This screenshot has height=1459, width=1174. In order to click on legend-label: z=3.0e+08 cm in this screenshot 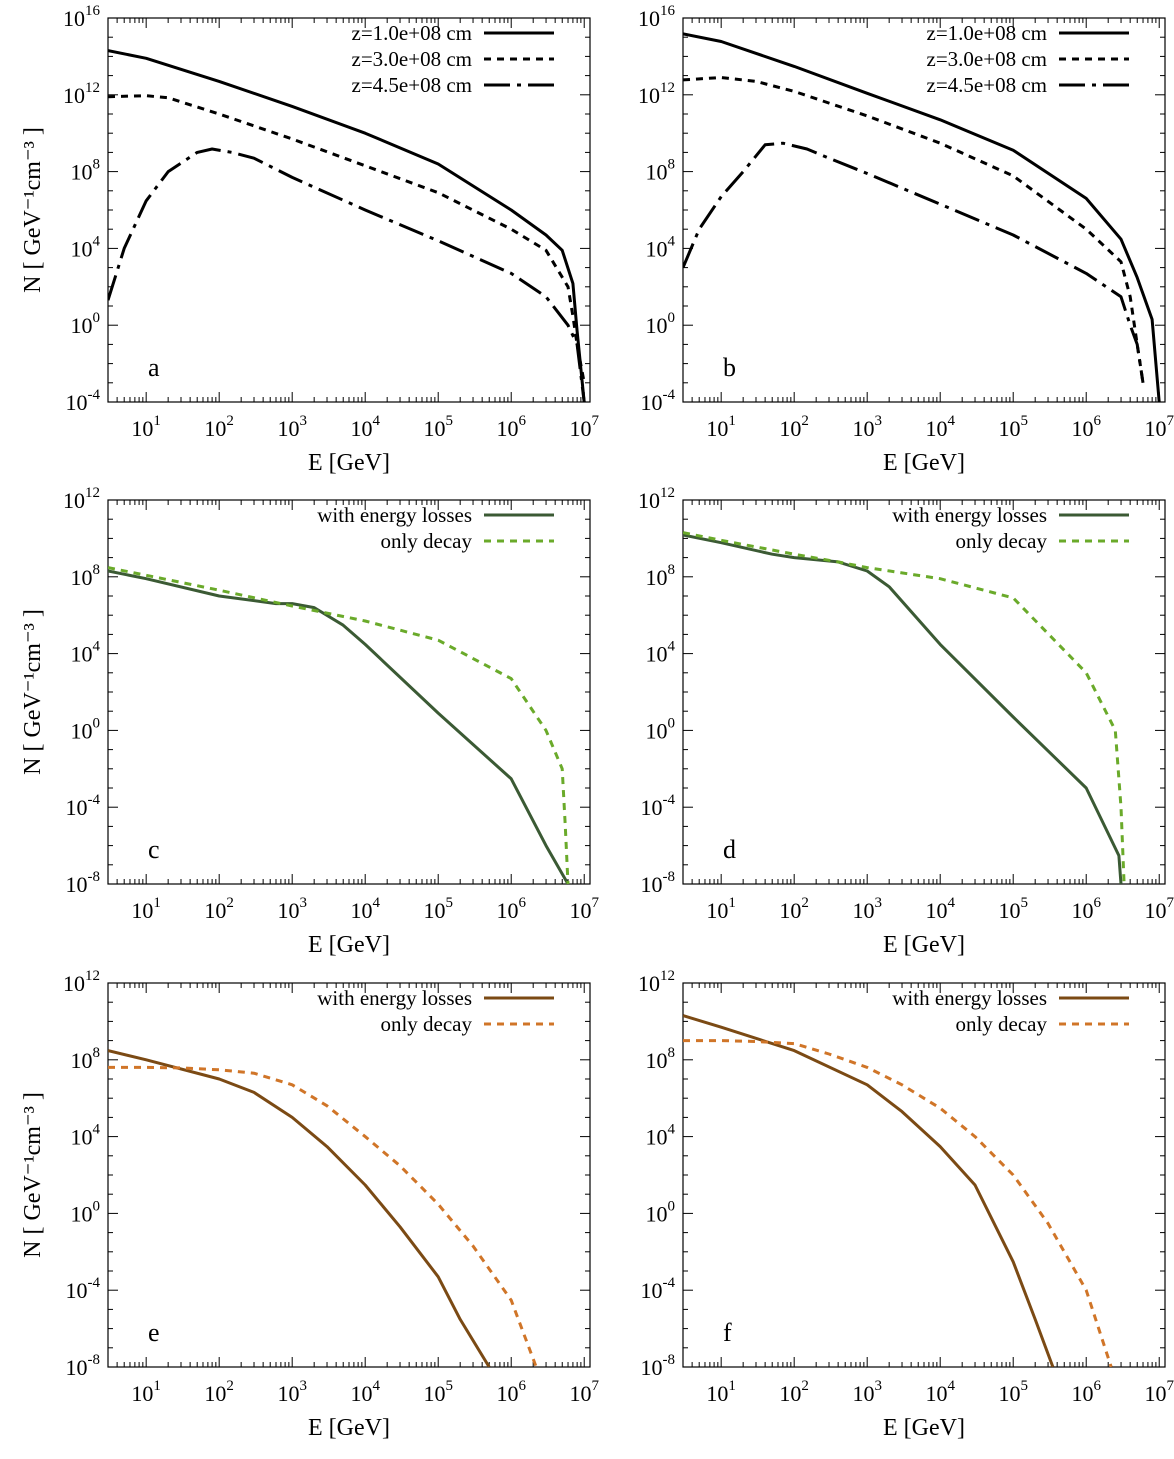, I will do `click(987, 59)`.